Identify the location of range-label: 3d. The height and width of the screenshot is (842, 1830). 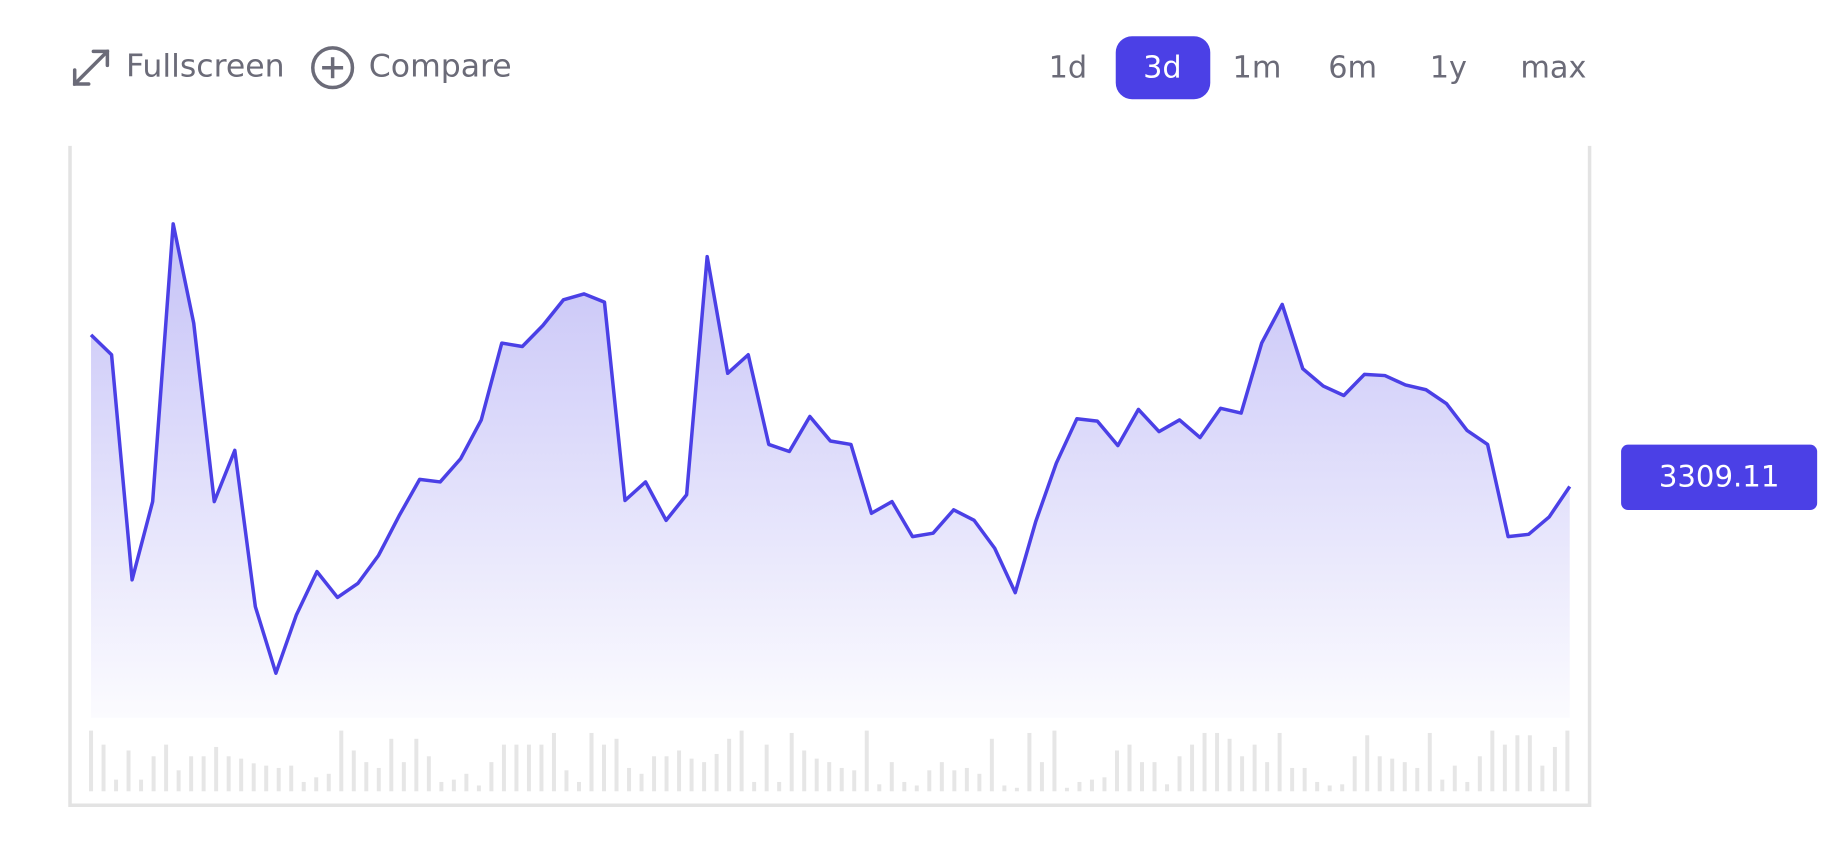
(1162, 67).